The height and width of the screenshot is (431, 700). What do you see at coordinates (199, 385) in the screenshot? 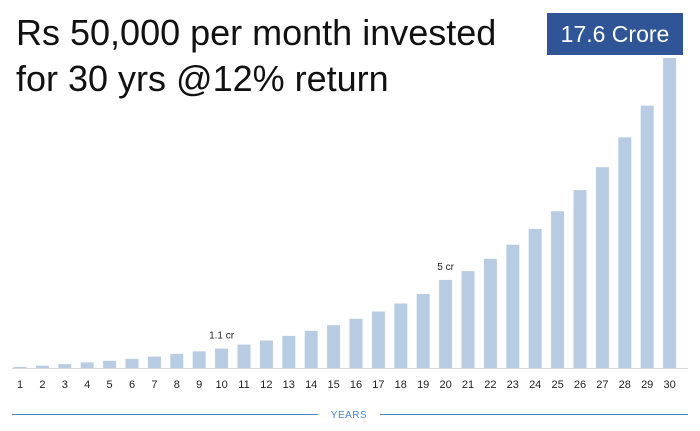
I see `x-tick-label-9: 9` at bounding box center [199, 385].